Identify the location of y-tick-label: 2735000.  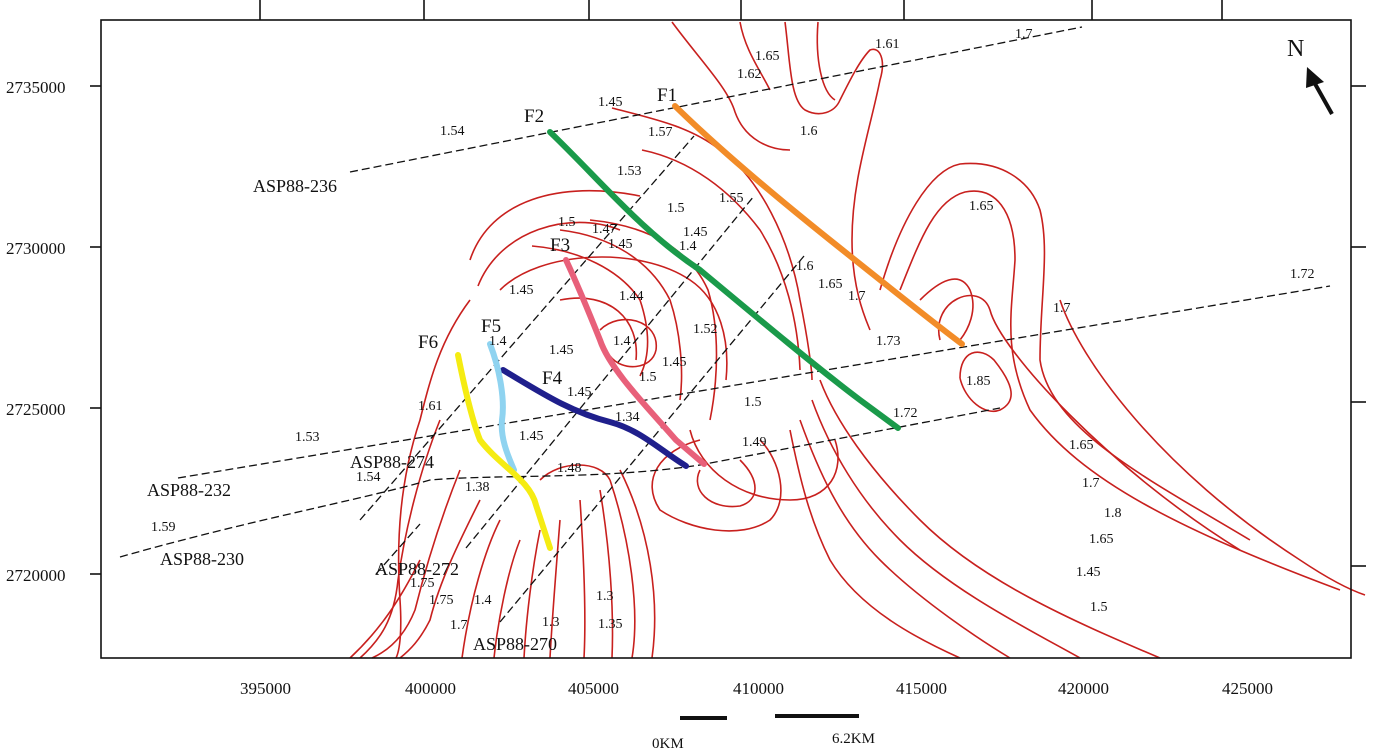
(36, 87).